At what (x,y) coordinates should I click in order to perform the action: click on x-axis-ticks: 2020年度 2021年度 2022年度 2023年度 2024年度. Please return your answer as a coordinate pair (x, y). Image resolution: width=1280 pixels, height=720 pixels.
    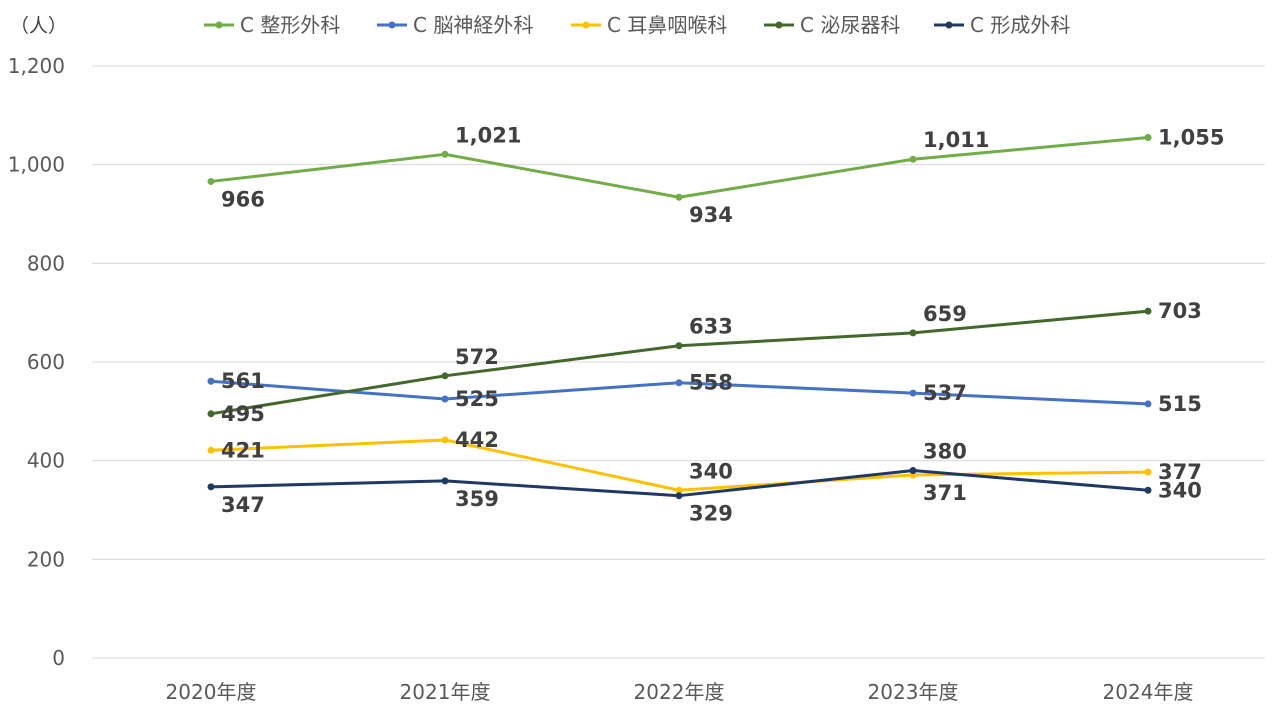
    Looking at the image, I should click on (680, 692).